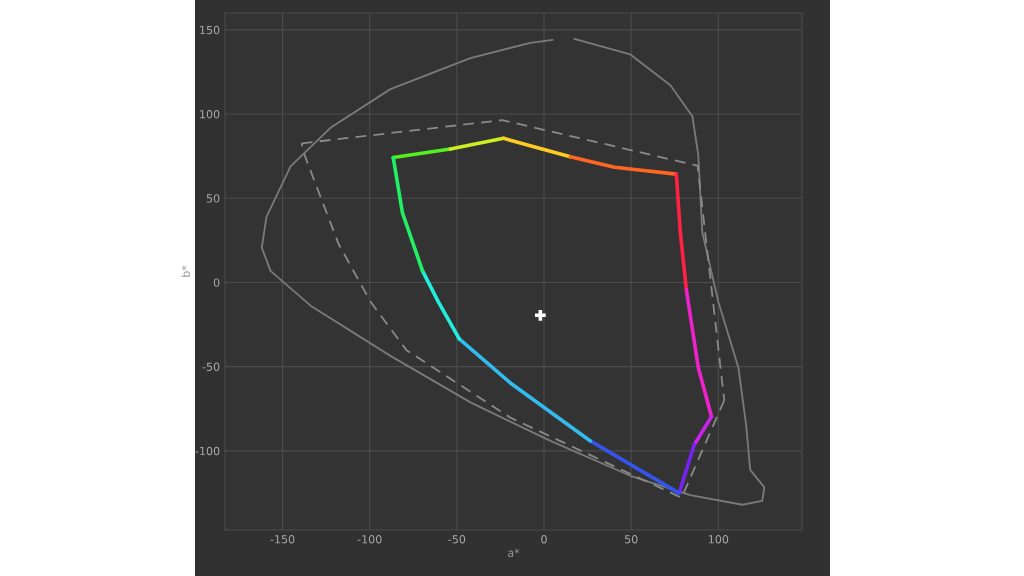  What do you see at coordinates (544, 539) in the screenshot?
I see `x-tick-label: 0` at bounding box center [544, 539].